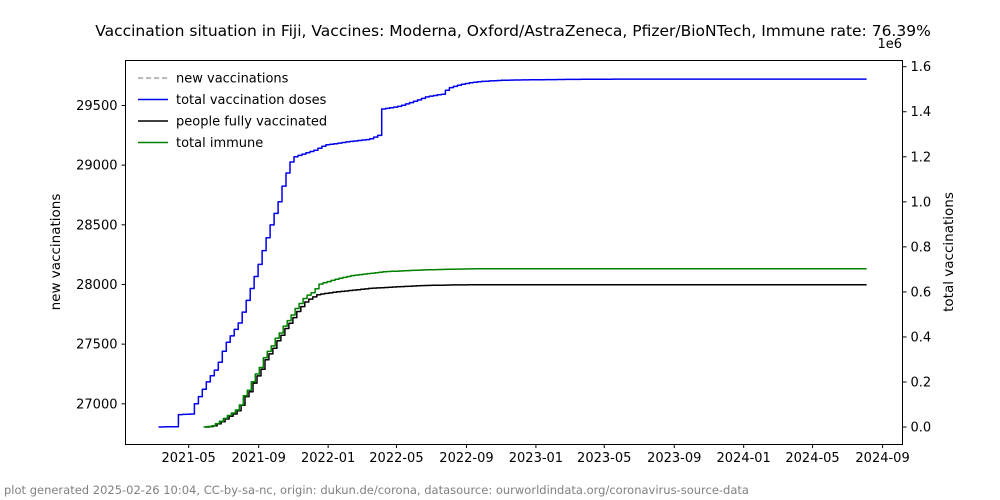 The width and height of the screenshot is (1000, 500). I want to click on y-left-tick-label: 28500, so click(96, 225).